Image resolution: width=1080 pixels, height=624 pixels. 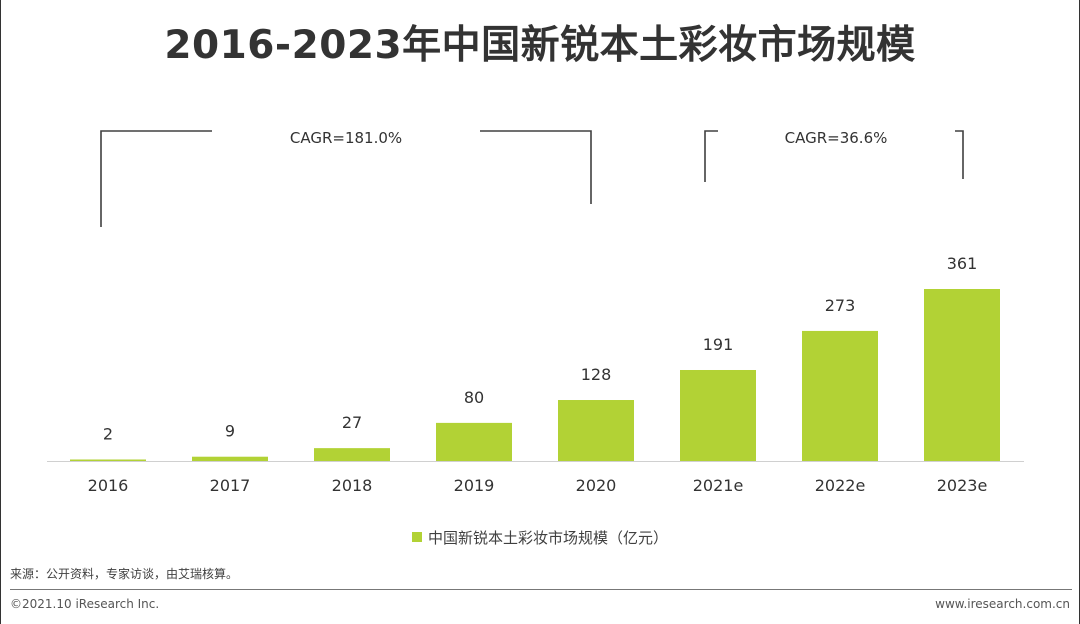 I want to click on data-label: 128, so click(x=596, y=374).